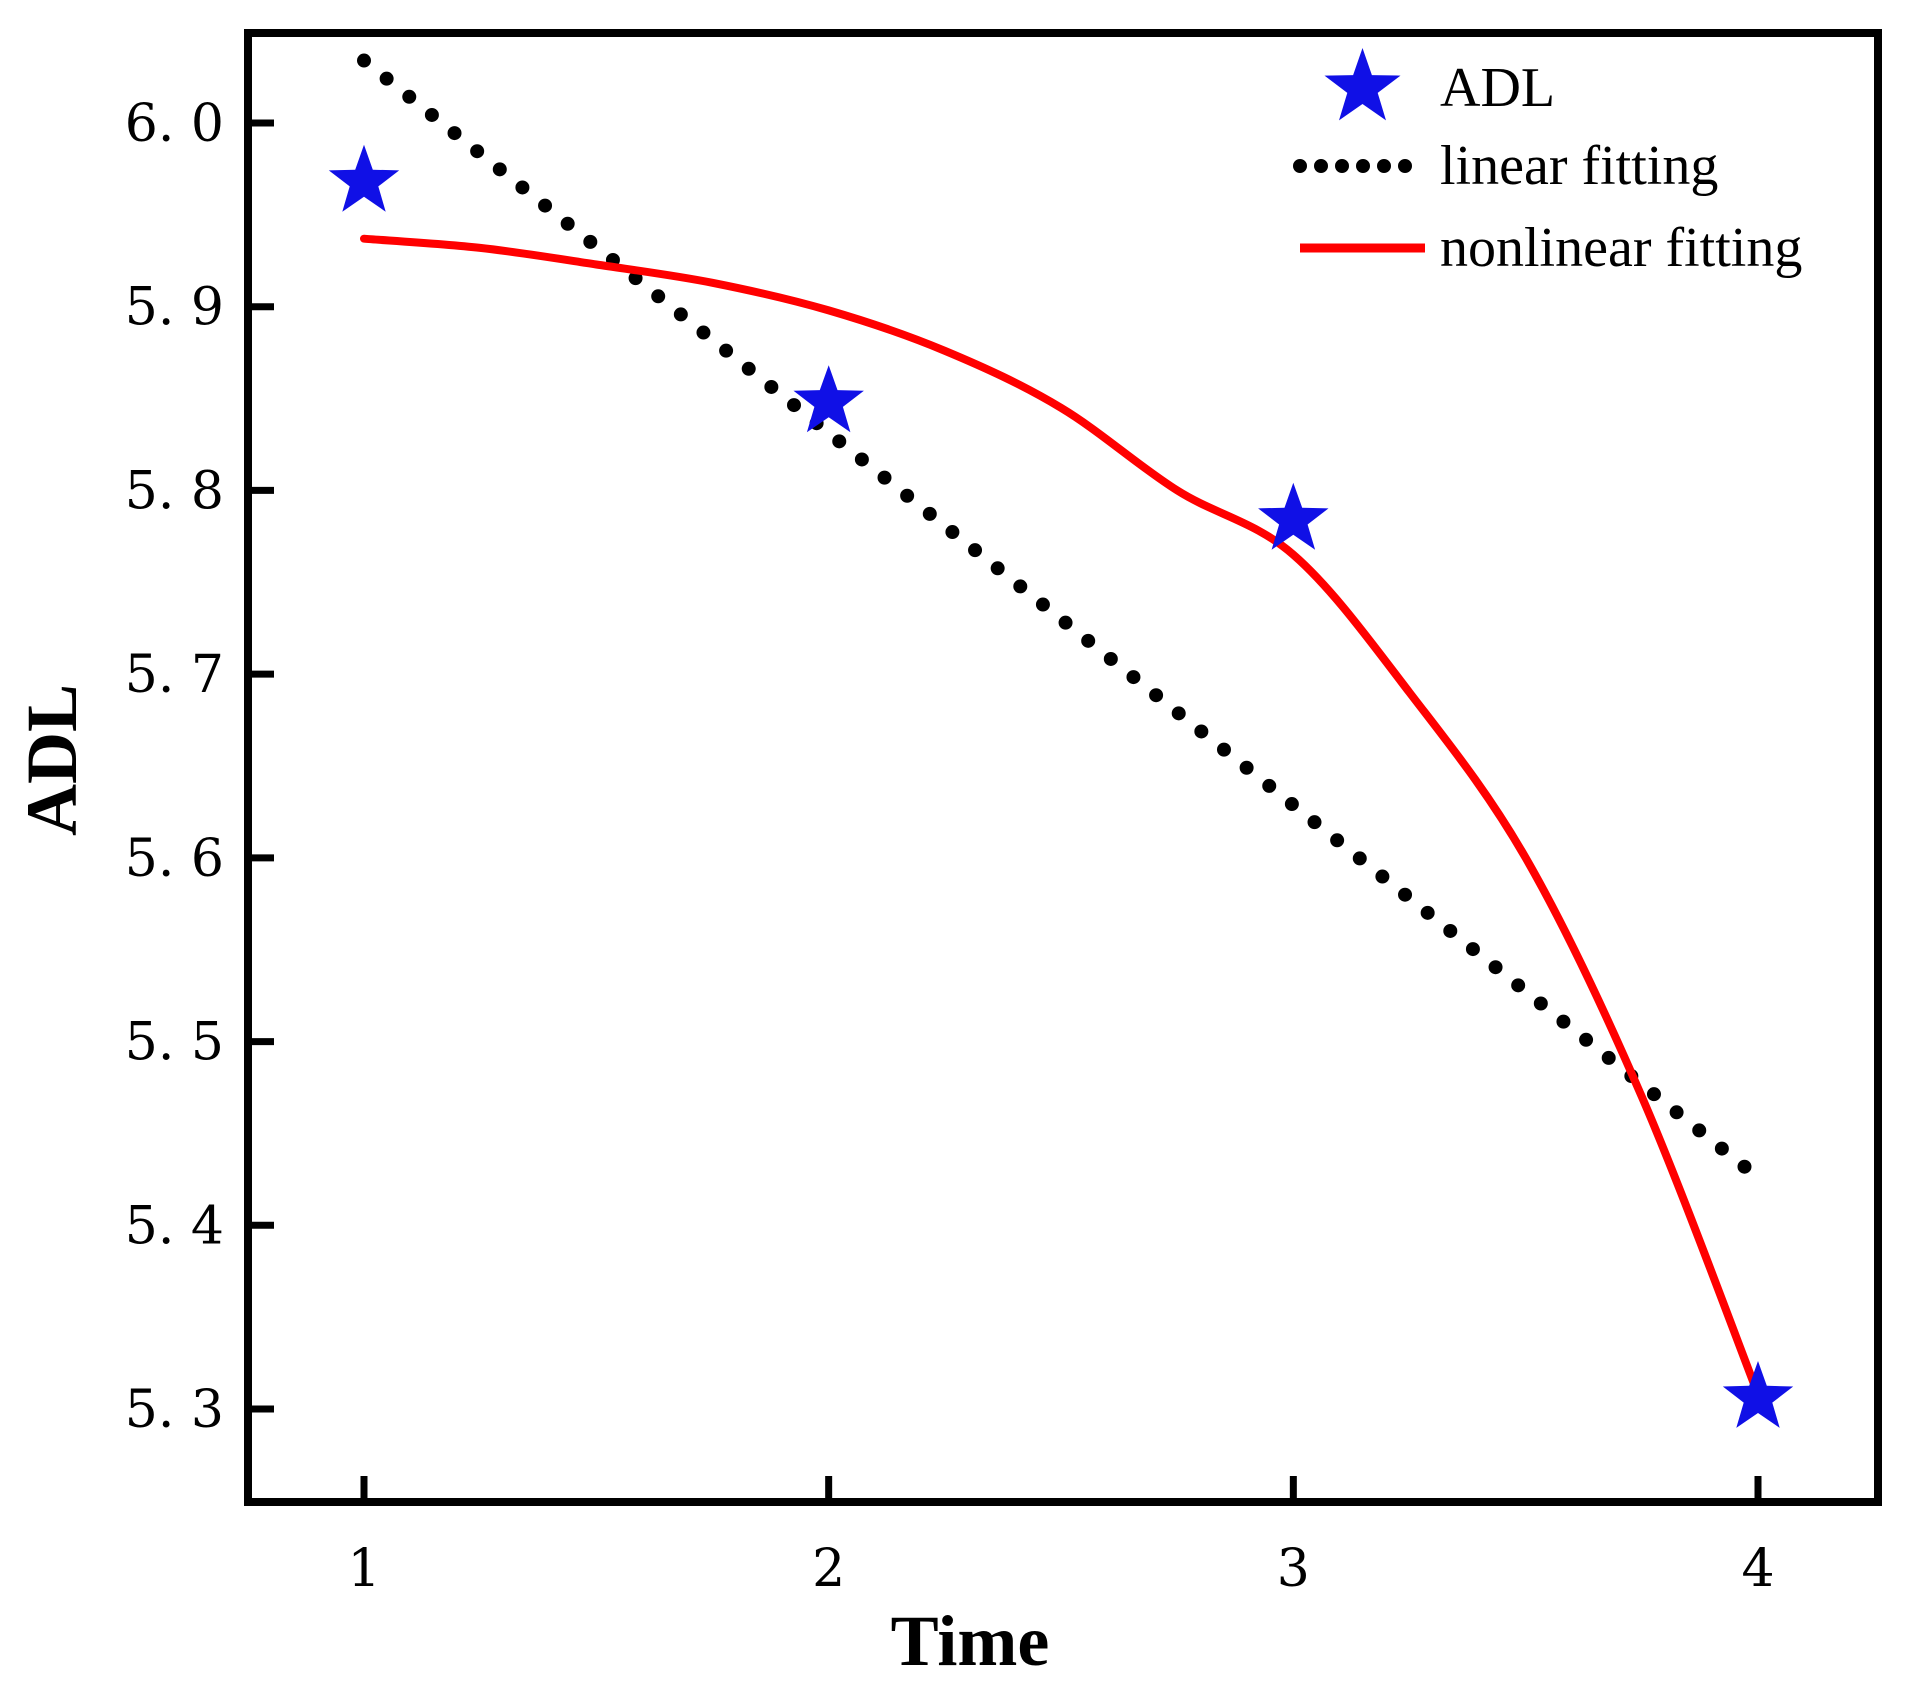 This screenshot has width=1906, height=1686. I want to click on y-tick-label: 5. 3, so click(174, 1410).